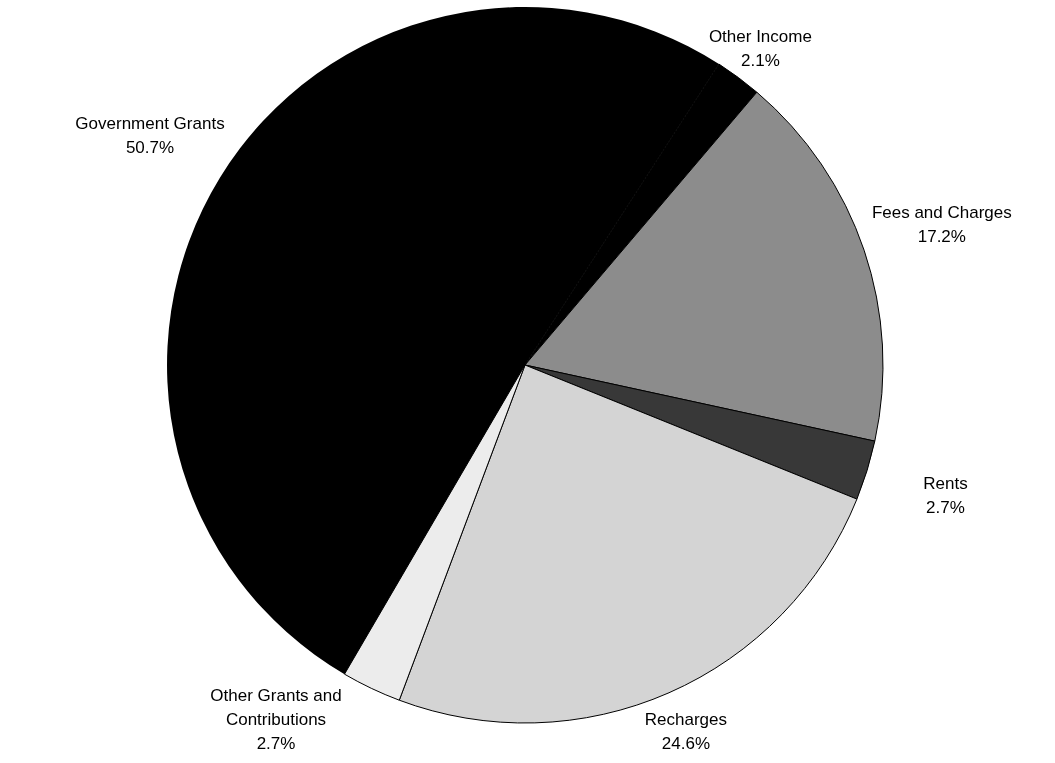 This screenshot has height=763, width=1055. I want to click on slice-label: Recharges, so click(686, 719).